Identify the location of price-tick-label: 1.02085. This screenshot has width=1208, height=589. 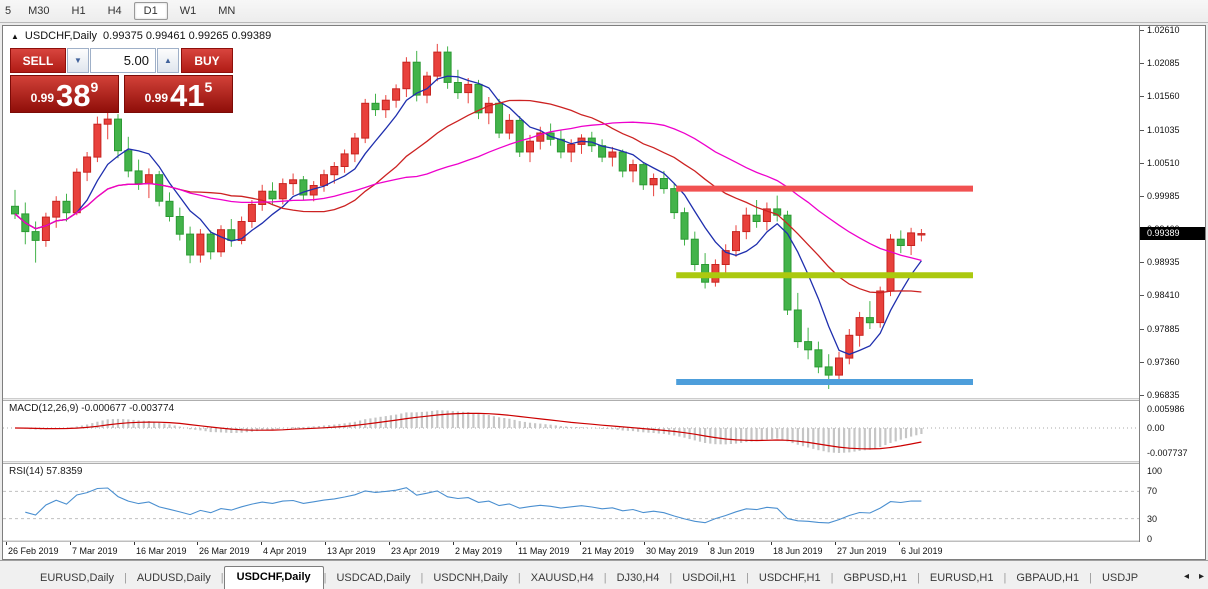
(1163, 63).